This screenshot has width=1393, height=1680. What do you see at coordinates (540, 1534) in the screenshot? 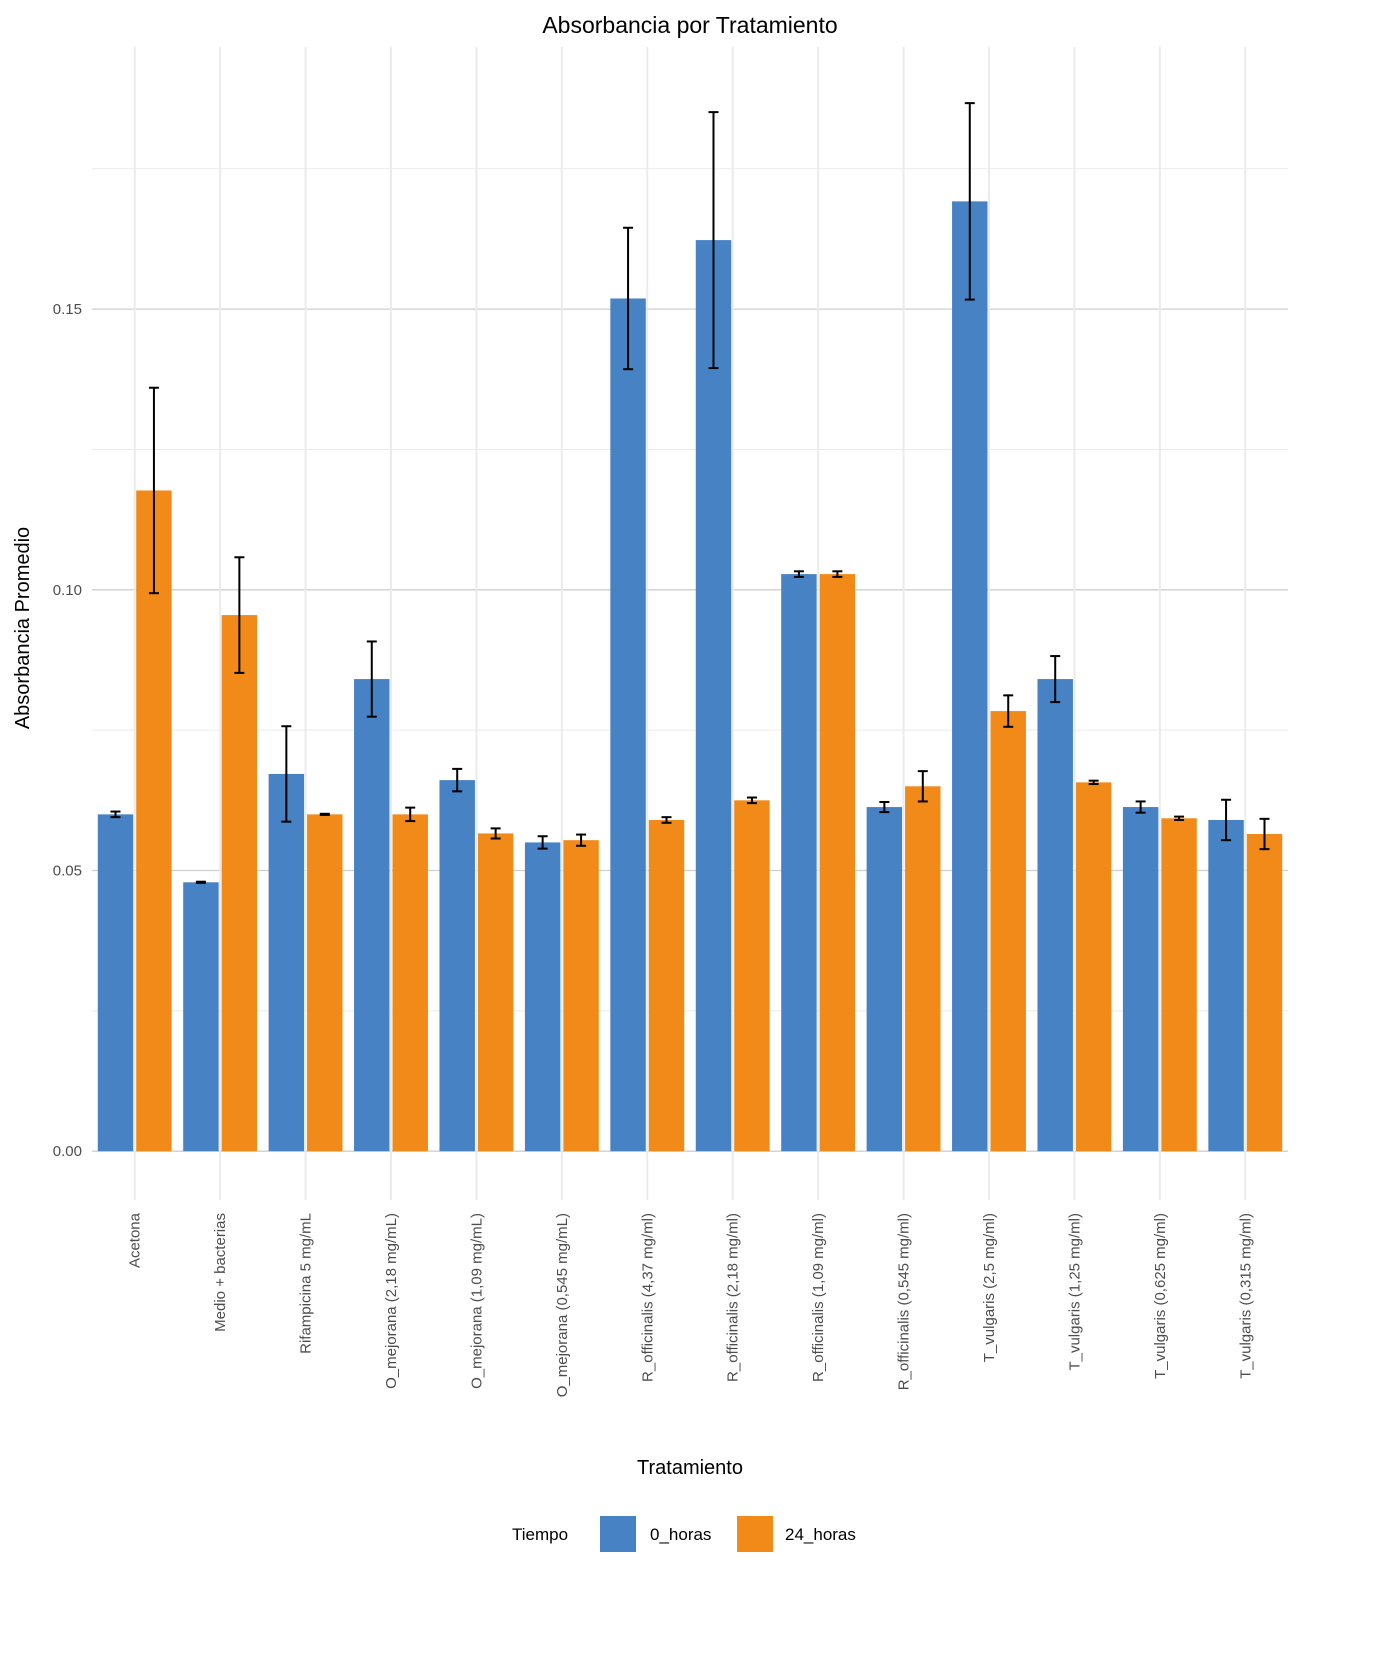
I see `legend-title: Tiempo` at bounding box center [540, 1534].